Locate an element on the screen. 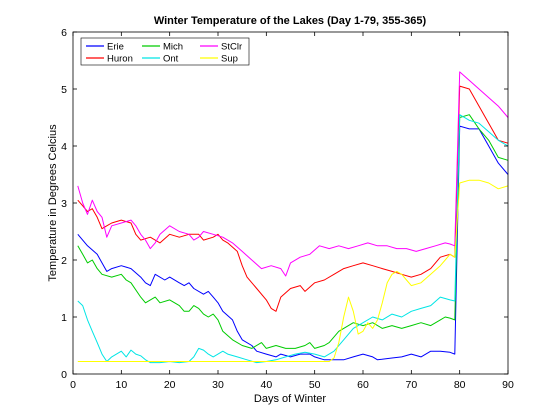 This screenshot has width=560, height=420. x-tick-label: 70 is located at coordinates (411, 385).